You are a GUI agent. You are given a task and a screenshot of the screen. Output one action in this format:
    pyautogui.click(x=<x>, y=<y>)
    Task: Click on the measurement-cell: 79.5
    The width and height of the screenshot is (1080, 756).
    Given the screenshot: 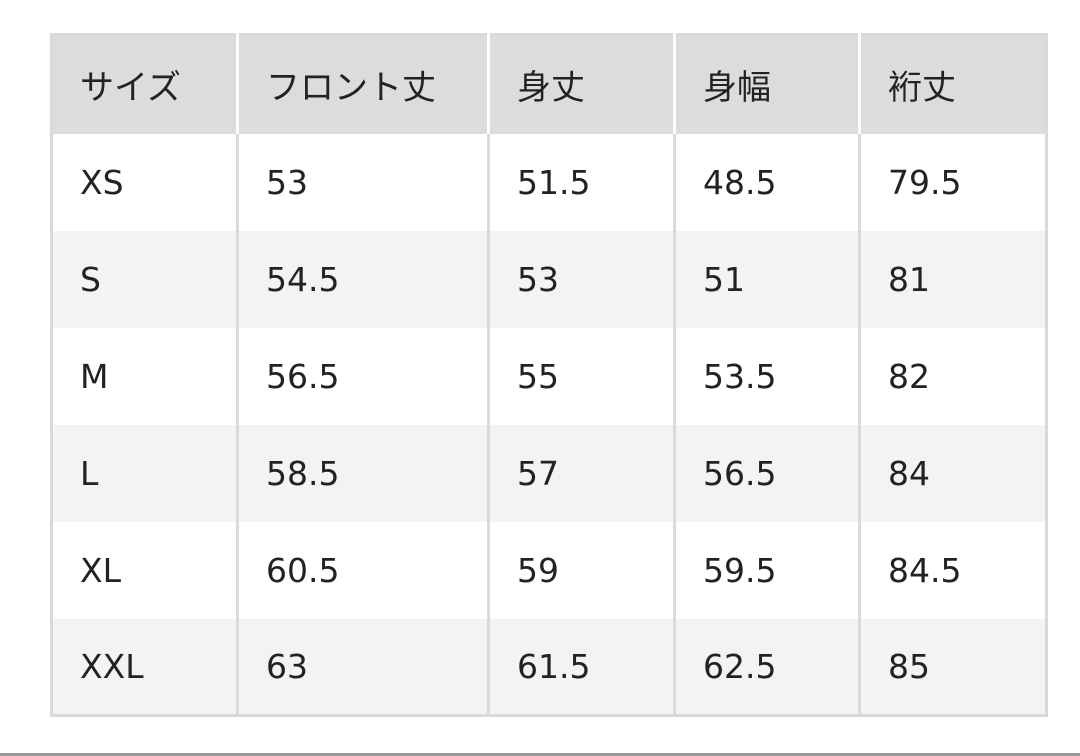 What is the action you would take?
    pyautogui.click(x=952, y=182)
    